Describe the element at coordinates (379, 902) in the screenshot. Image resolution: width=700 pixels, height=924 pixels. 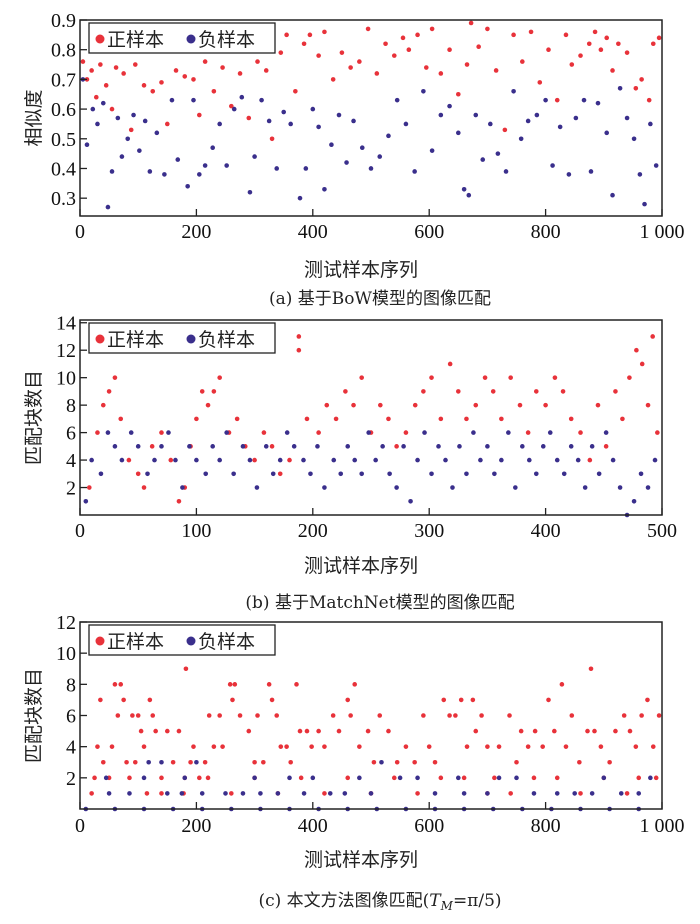
I see `chart-caption: (c) 本文方法图像匹配(TM=π/5)` at that location.